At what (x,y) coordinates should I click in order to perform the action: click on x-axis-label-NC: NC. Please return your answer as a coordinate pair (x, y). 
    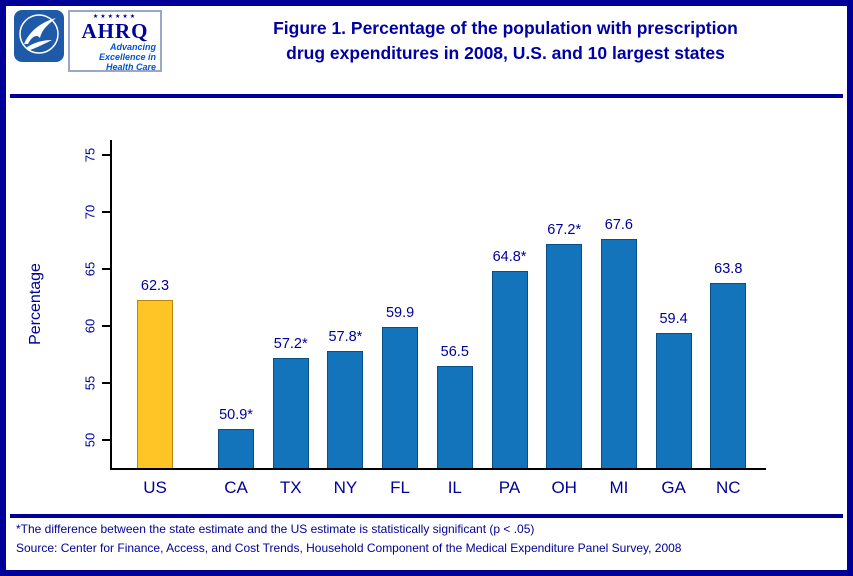
    Looking at the image, I should click on (728, 487).